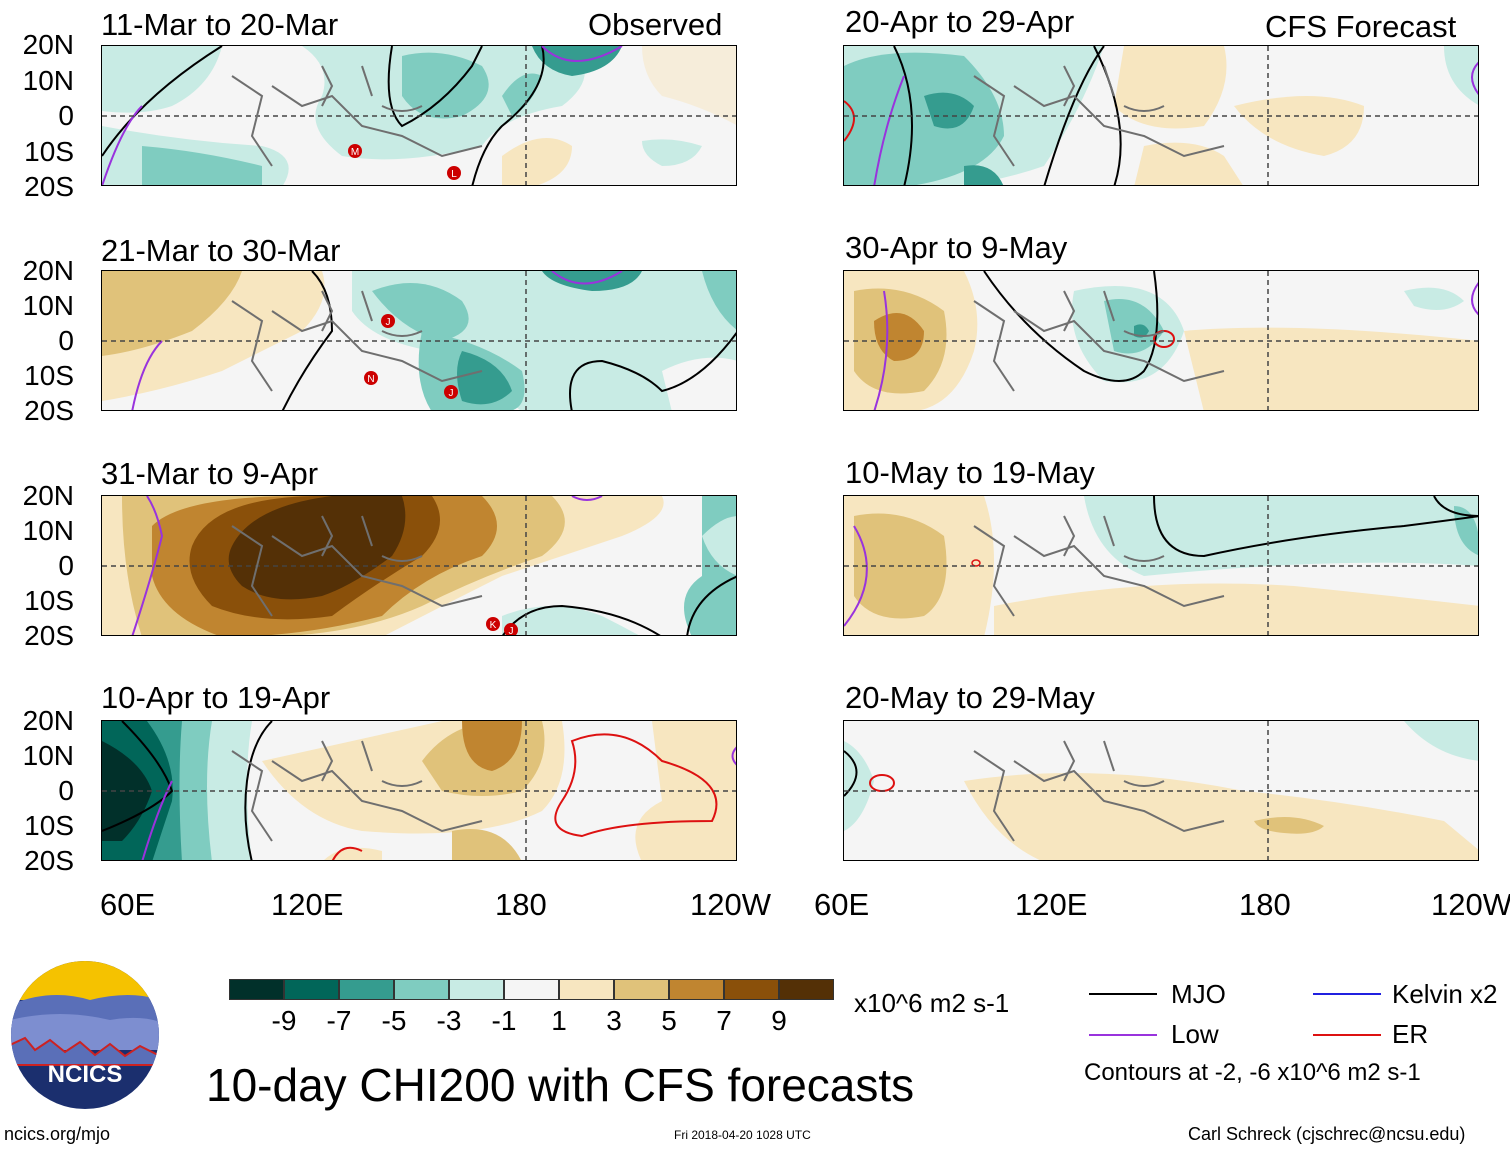  Describe the element at coordinates (284, 1020) in the screenshot. I see `colorbar-tick: -9` at that location.